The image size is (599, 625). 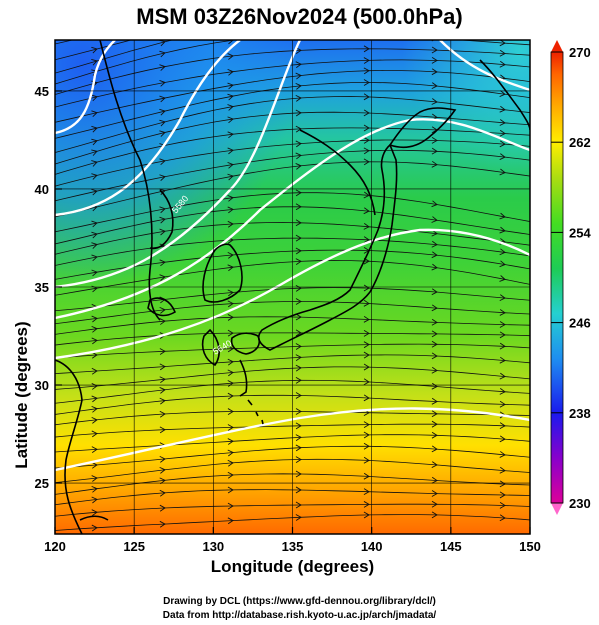 I want to click on colorbar-label-262: 262, so click(x=580, y=142).